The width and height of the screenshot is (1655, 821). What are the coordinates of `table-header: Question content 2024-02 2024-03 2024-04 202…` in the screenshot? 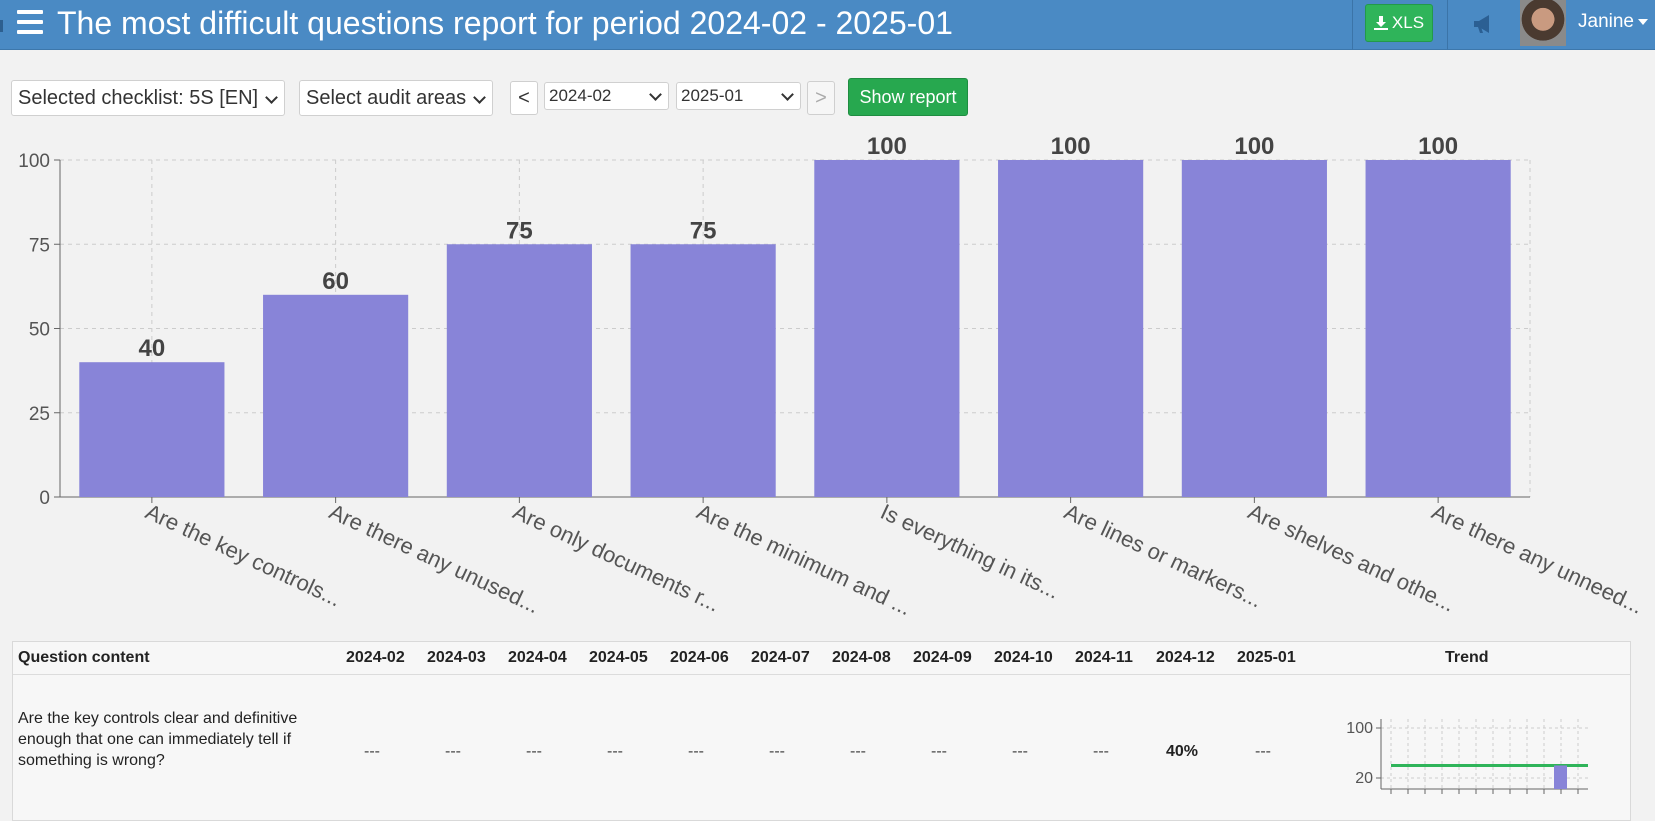 It's located at (821, 658).